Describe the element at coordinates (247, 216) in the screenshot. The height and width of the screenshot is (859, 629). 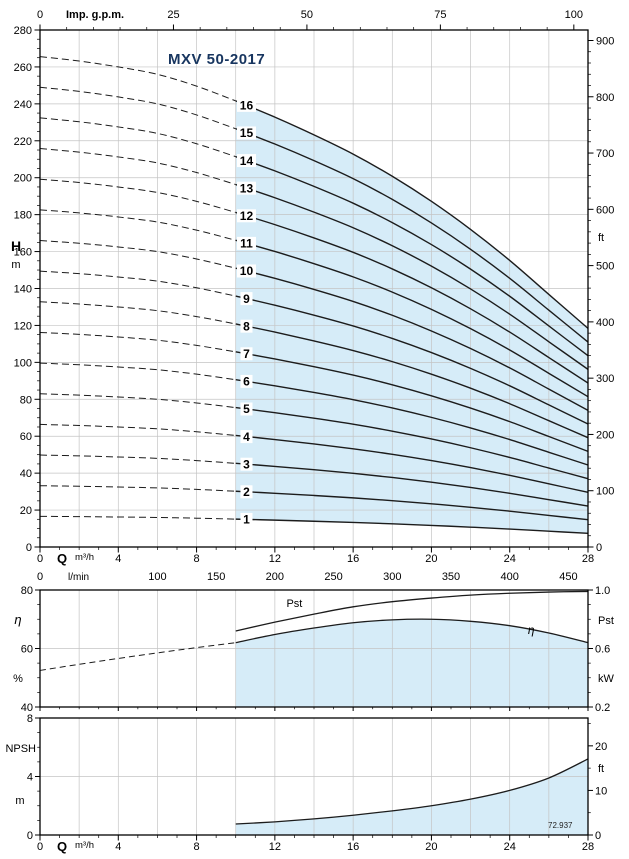
I see `stage-label-12: 12` at that location.